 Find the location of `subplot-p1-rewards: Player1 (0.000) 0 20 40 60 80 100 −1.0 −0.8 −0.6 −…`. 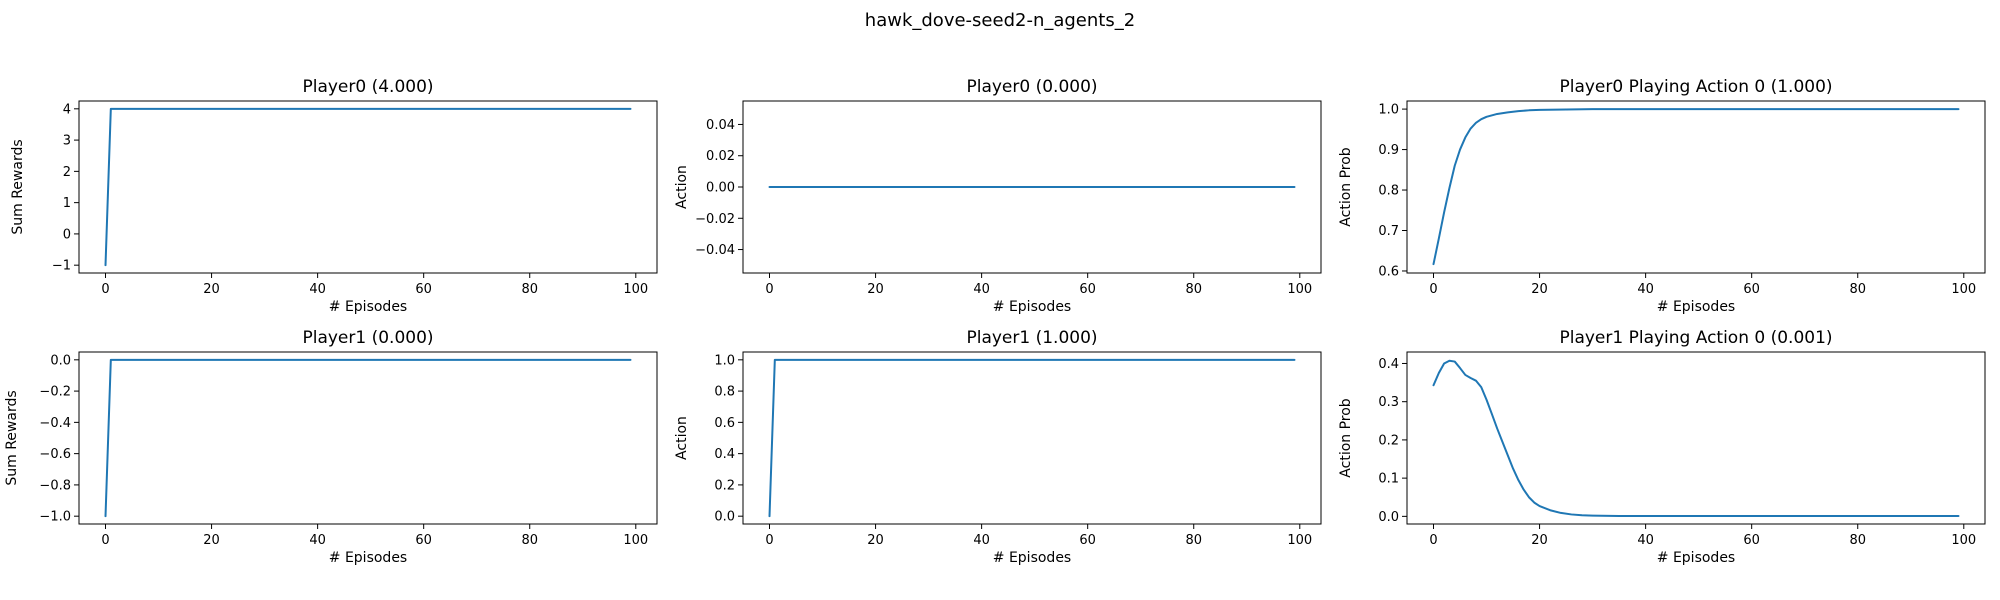

subplot-p1-rewards: Player1 (0.000) 0 20 40 60 80 100 −1.0 −0.8 −0.6 −… is located at coordinates (331, 447).